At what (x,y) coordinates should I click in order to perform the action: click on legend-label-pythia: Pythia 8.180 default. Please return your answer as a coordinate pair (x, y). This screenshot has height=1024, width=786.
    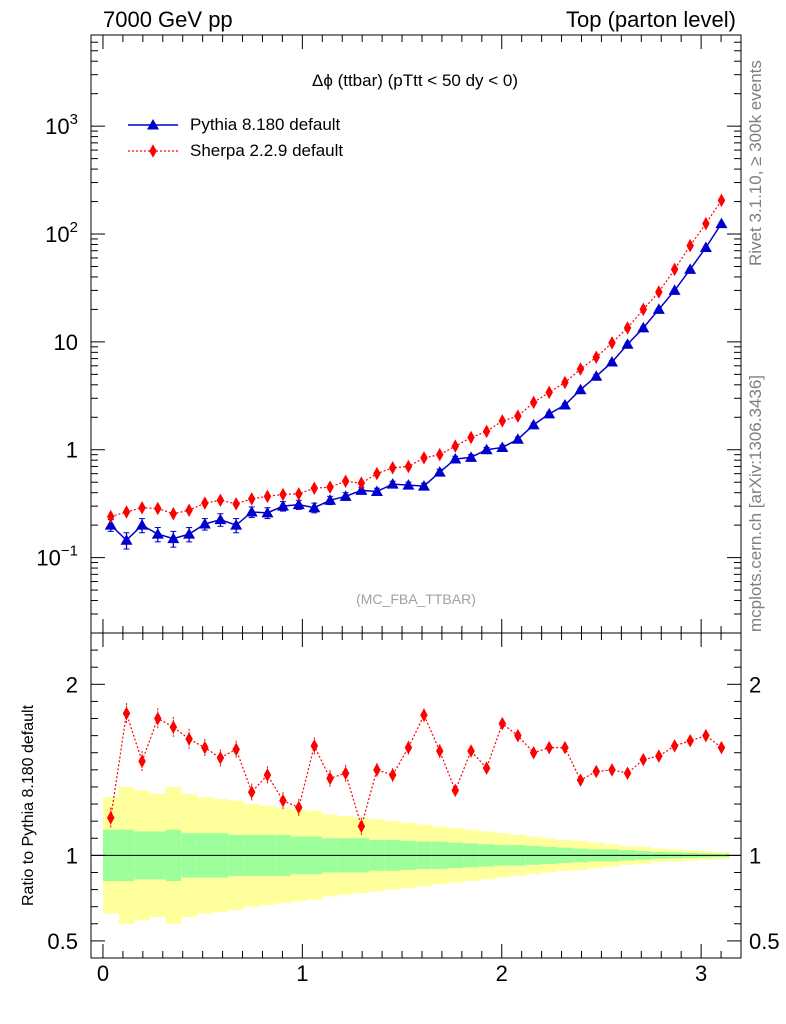
    Looking at the image, I should click on (265, 124).